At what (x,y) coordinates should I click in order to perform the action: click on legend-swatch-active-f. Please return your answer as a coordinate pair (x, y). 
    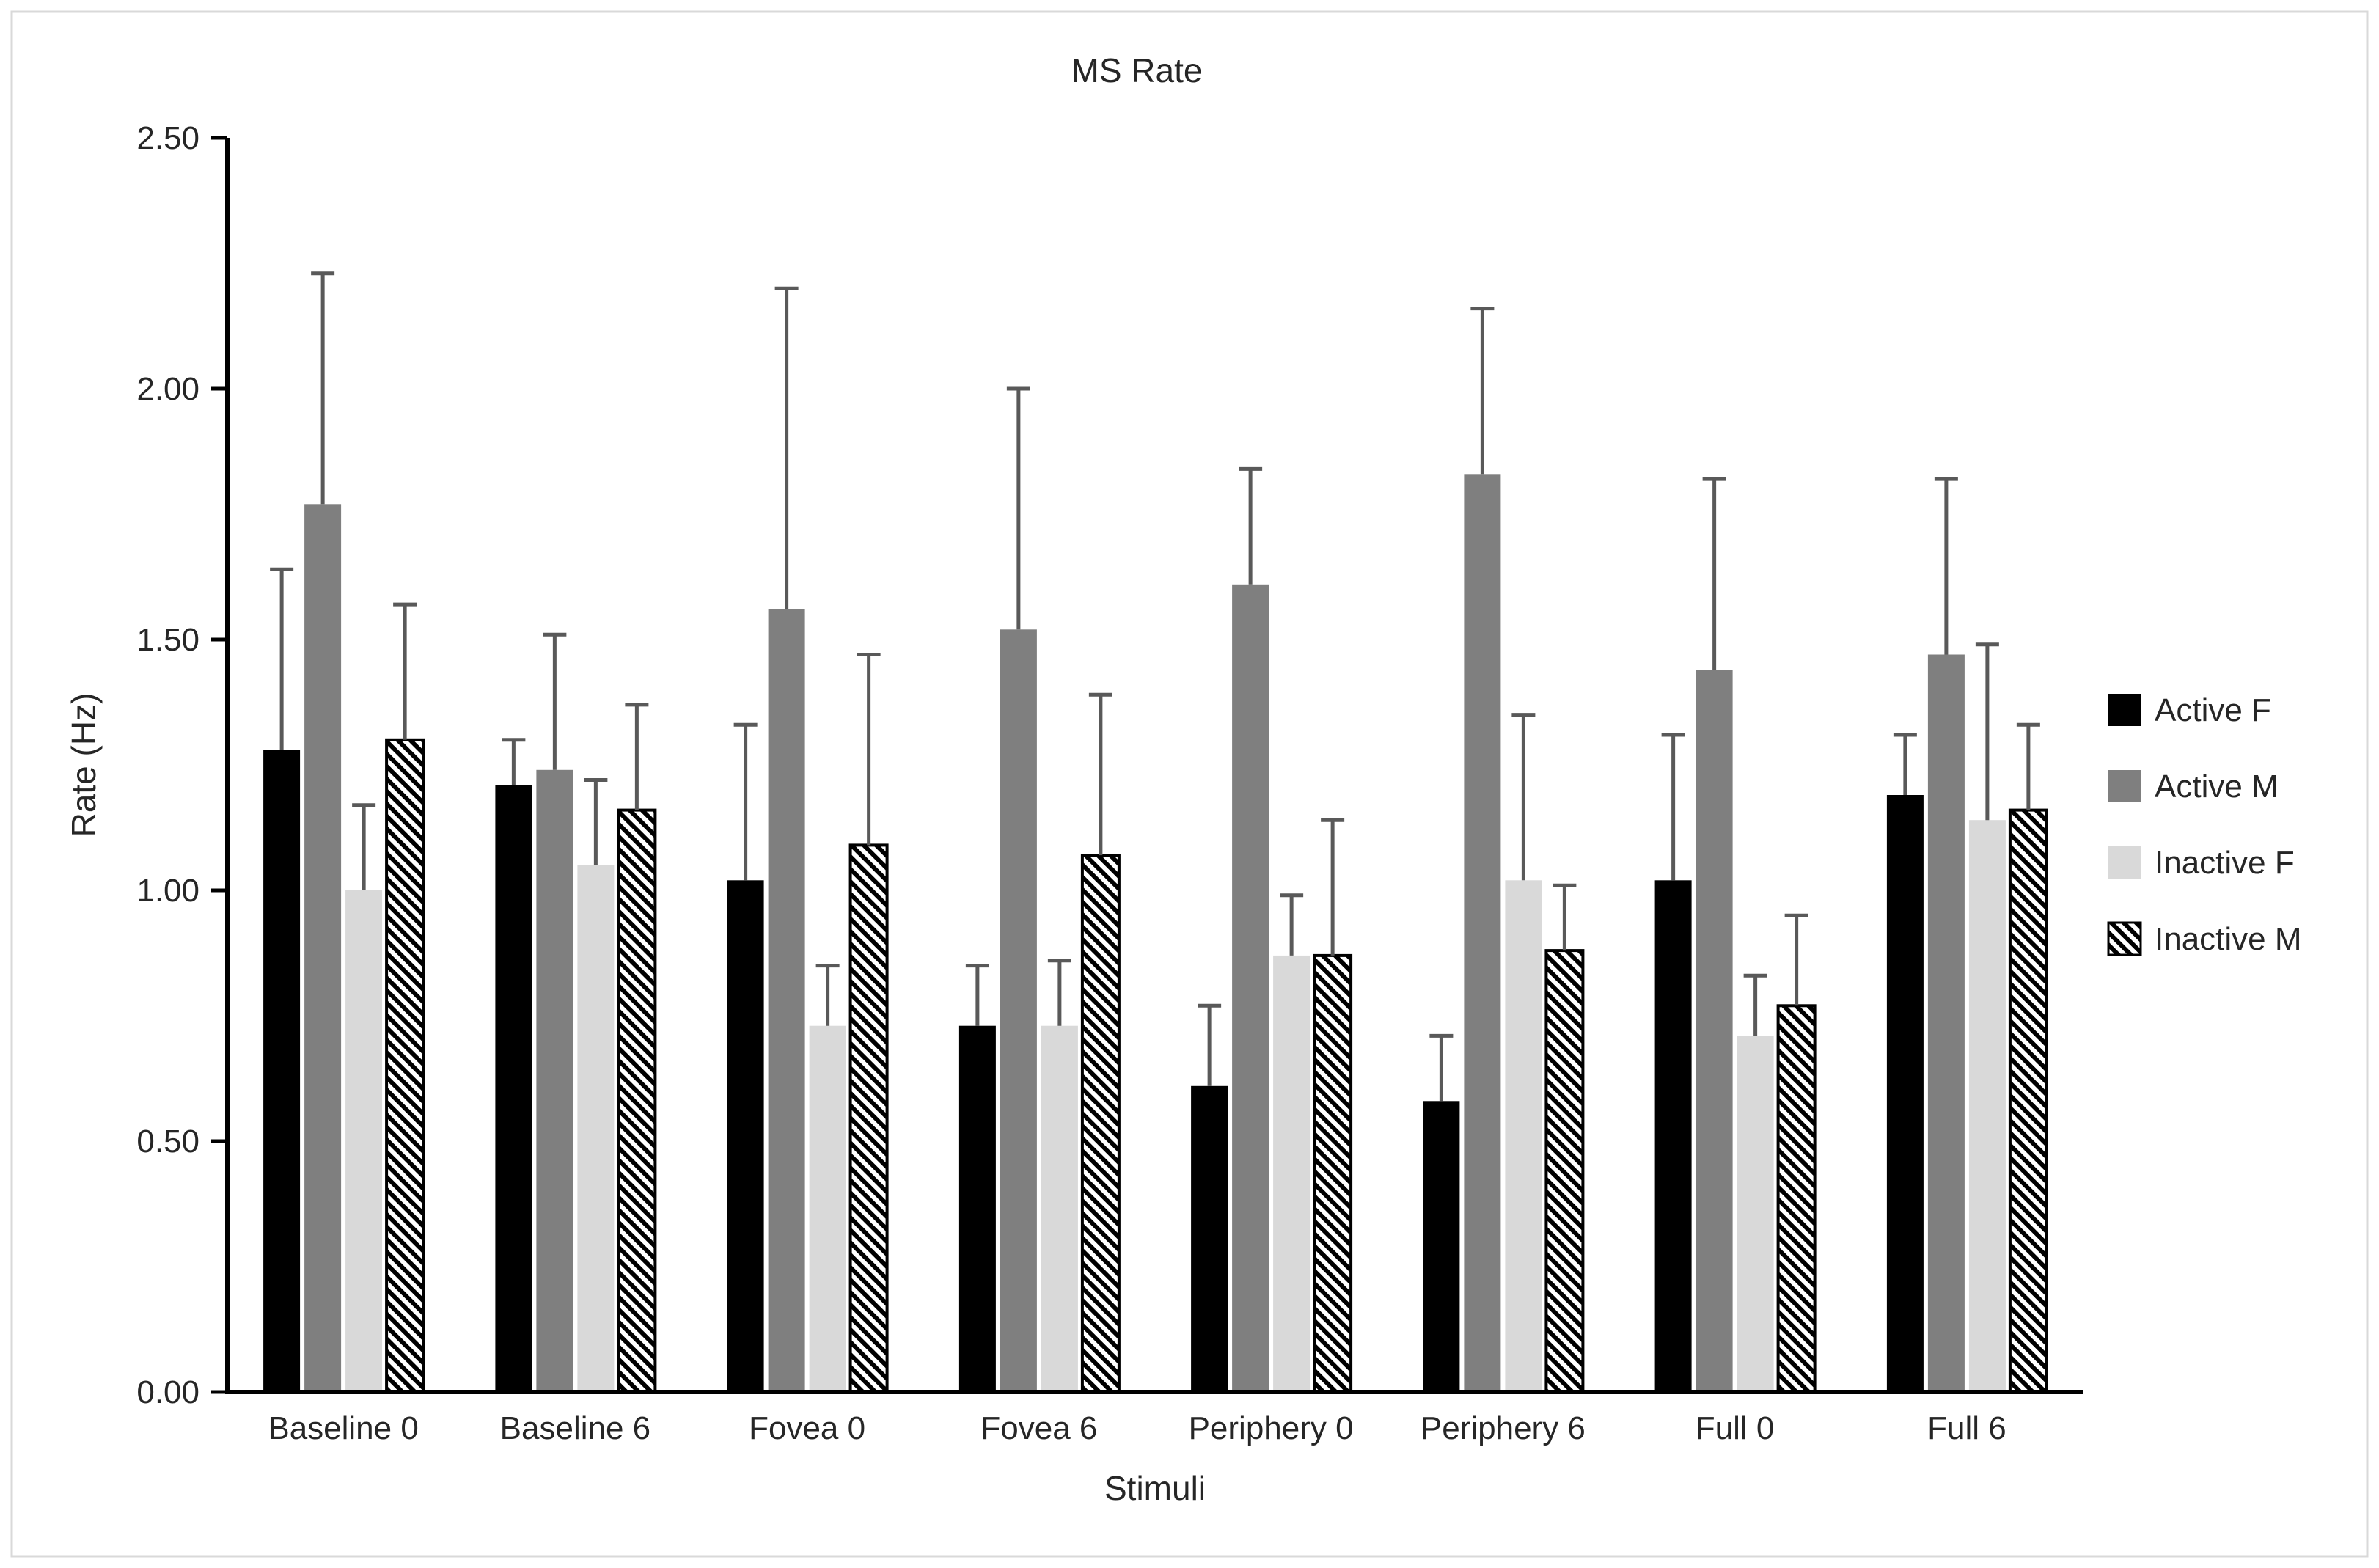
    Looking at the image, I should click on (2124, 710).